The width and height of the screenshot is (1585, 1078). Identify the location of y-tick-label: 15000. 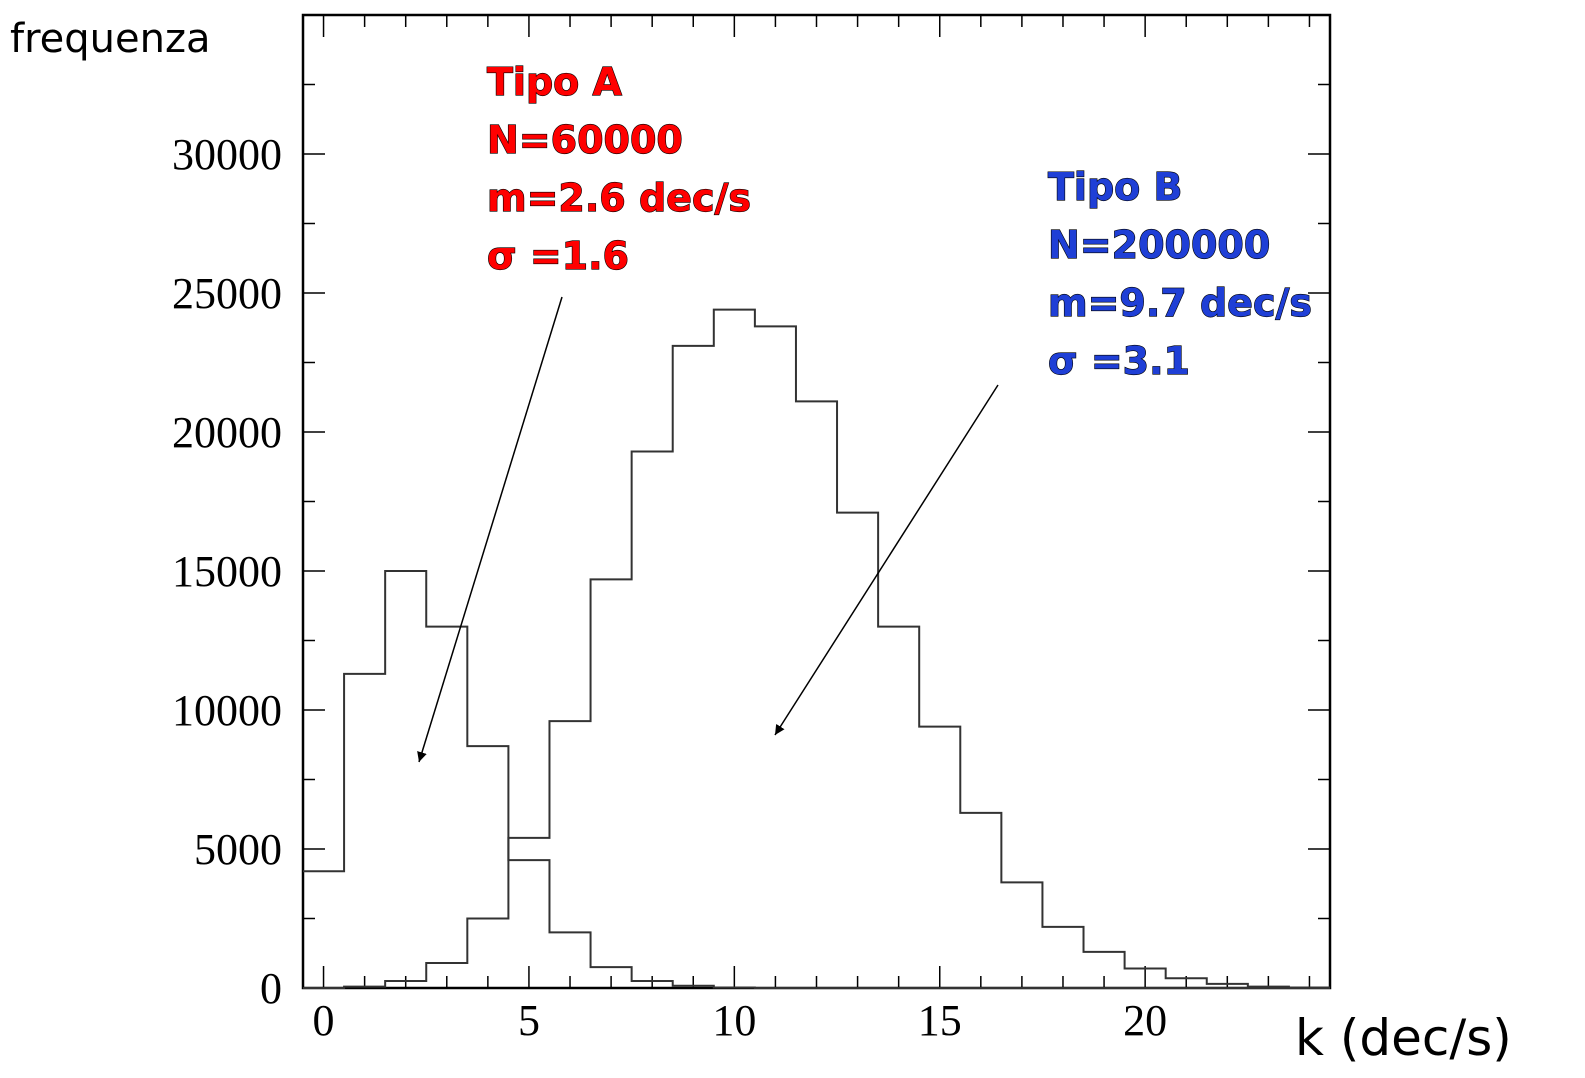
(227, 571).